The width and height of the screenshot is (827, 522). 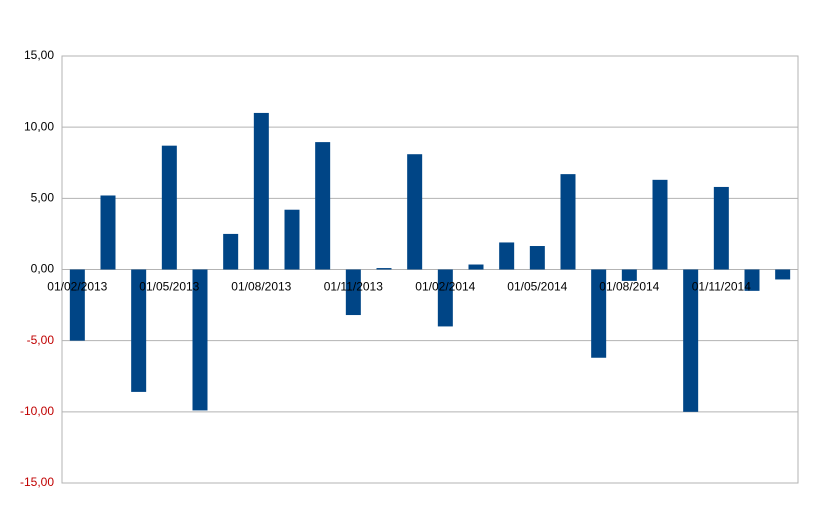 What do you see at coordinates (169, 287) in the screenshot?
I see `x-tick-label: 01/05/2013` at bounding box center [169, 287].